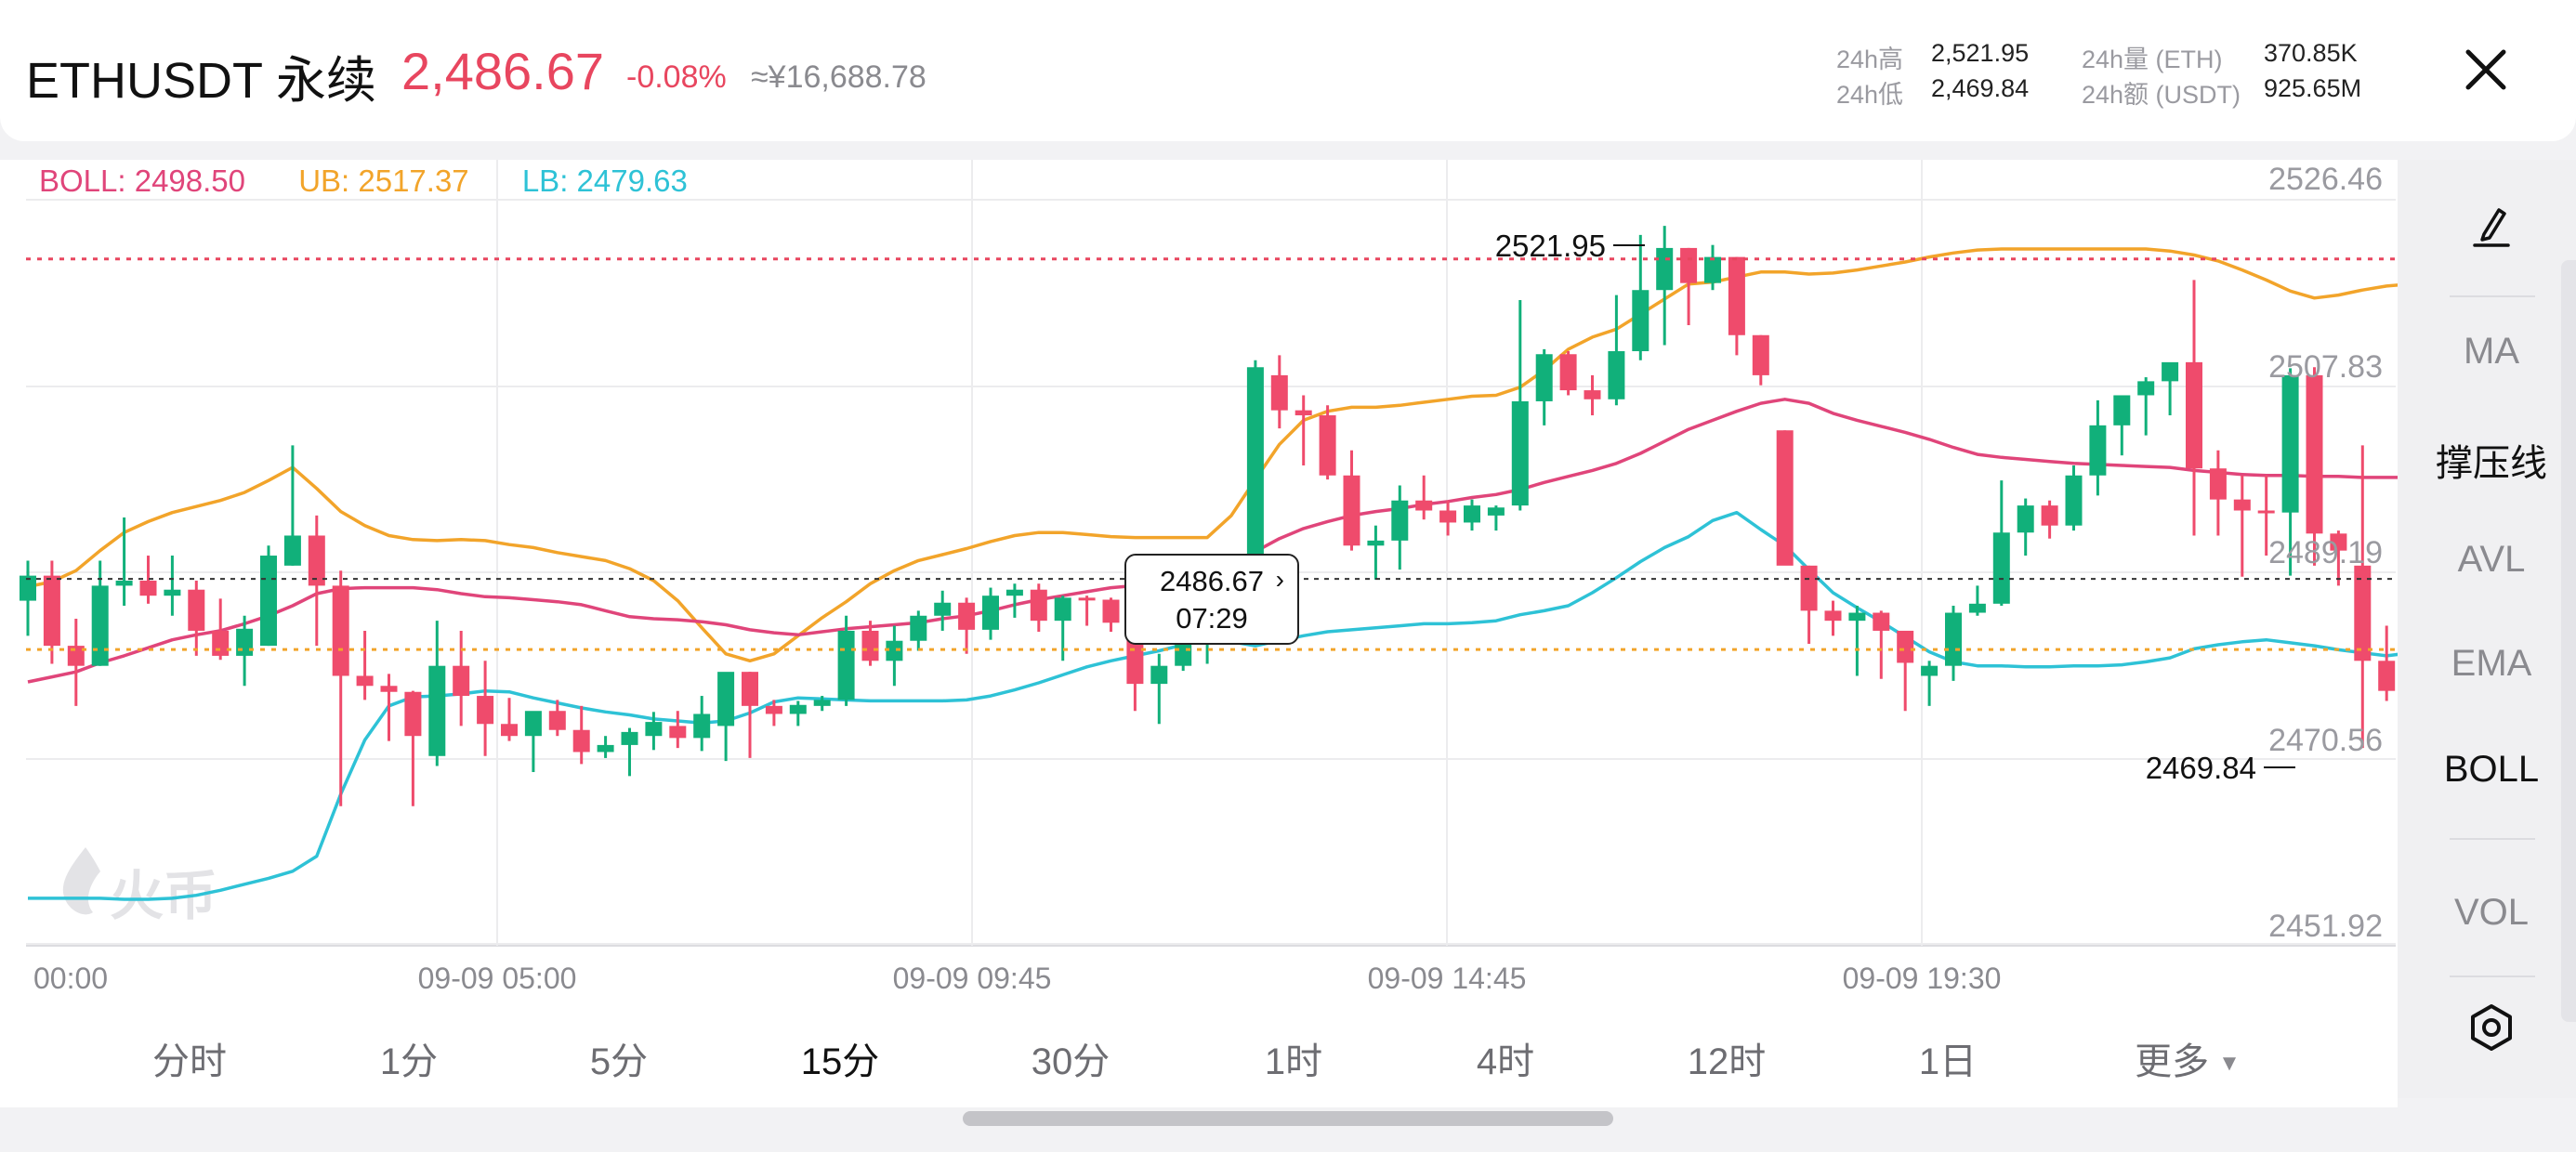  Describe the element at coordinates (1212, 581) in the screenshot. I see `current-price-value: 2486.67` at that location.